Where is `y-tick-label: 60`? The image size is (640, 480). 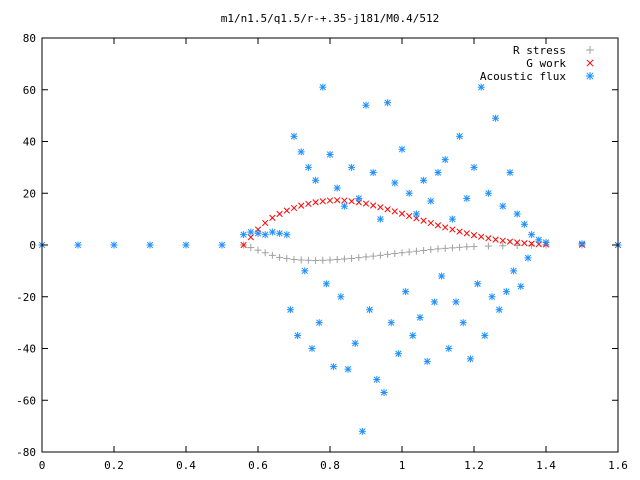 y-tick-label: 60 is located at coordinates (29, 90).